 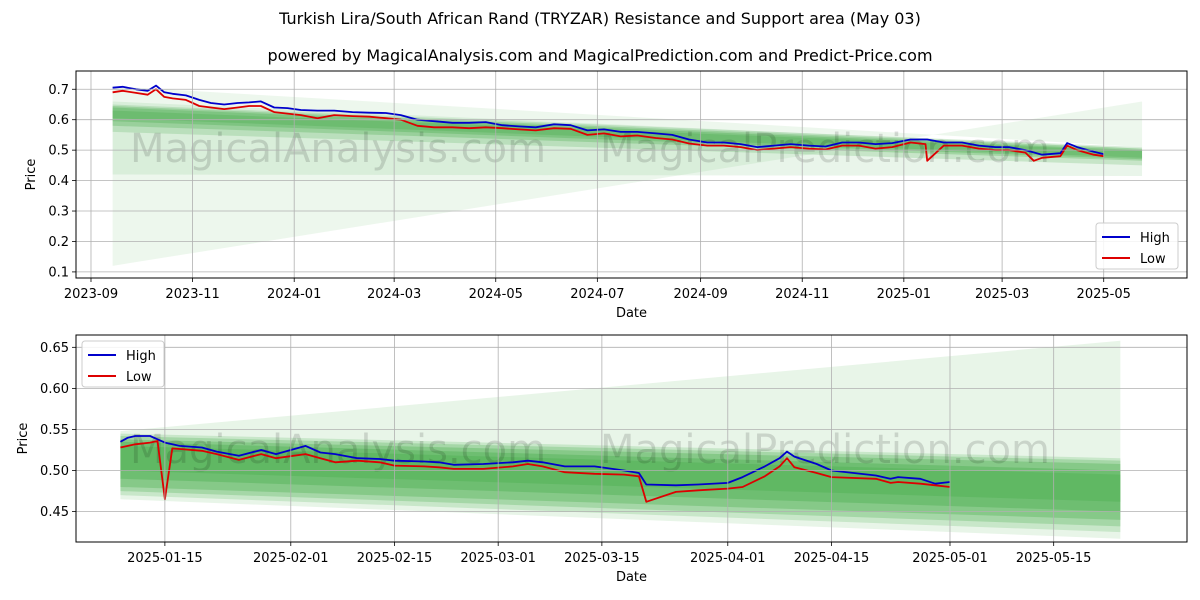 What do you see at coordinates (54, 389) in the screenshot?
I see `y-tick-label: 0.60` at bounding box center [54, 389].